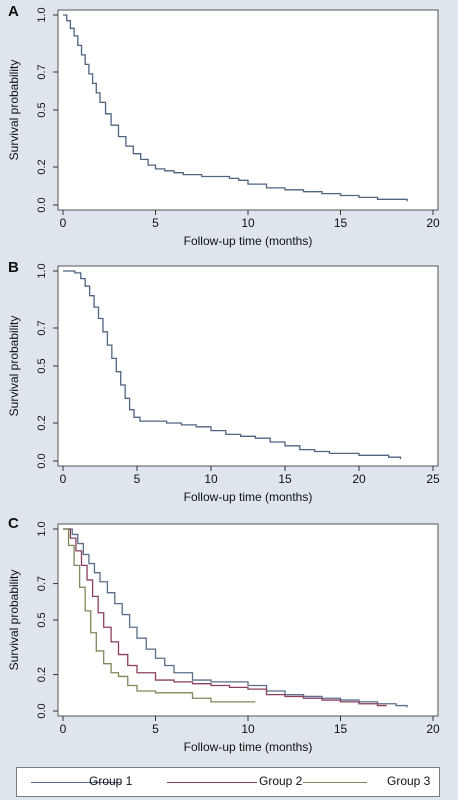 The image size is (458, 800). What do you see at coordinates (409, 781) in the screenshot?
I see `legend-label-group-3: Group 3` at bounding box center [409, 781].